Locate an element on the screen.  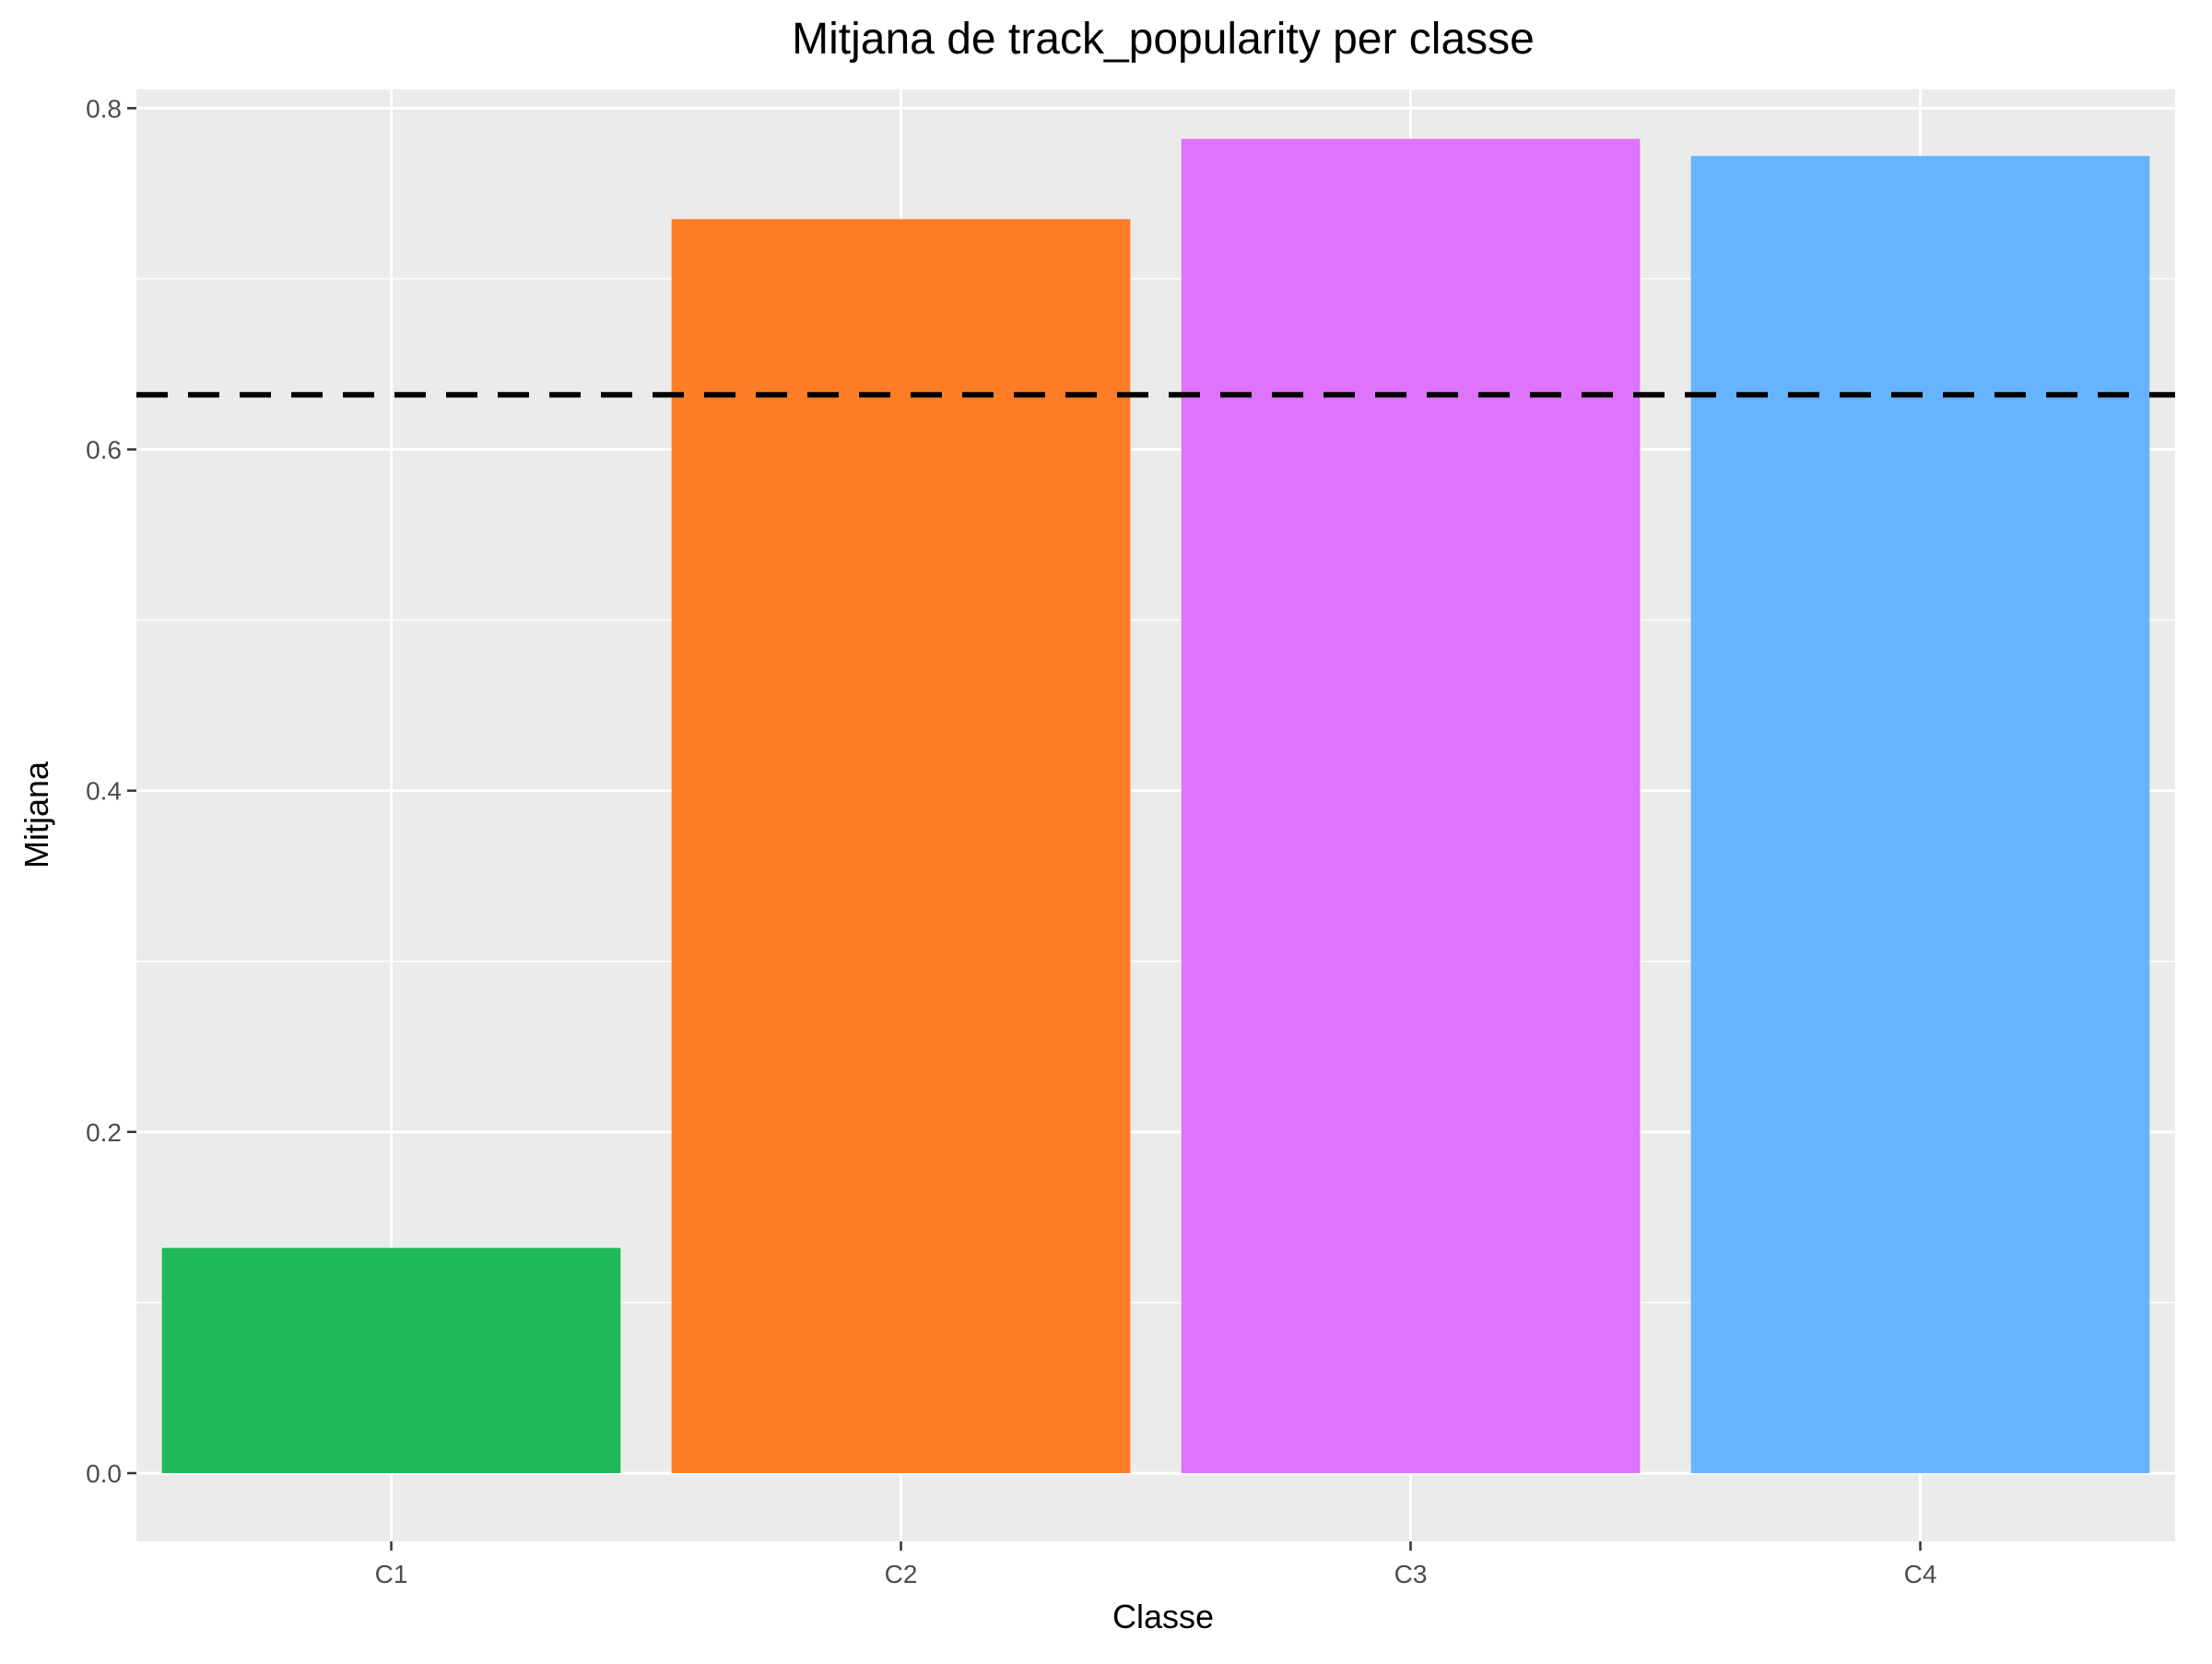
y-tick-label: 0.6 is located at coordinates (104, 450).